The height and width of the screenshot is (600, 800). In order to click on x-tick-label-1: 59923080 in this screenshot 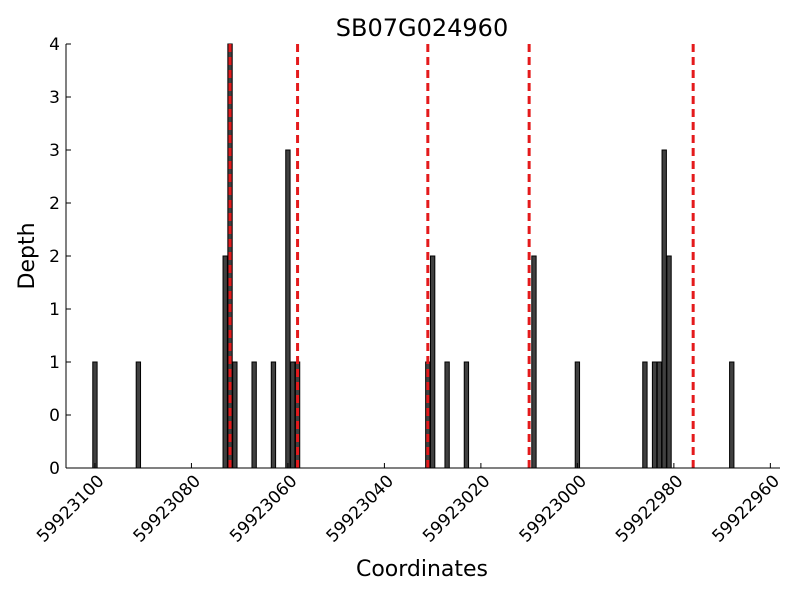, I will do `click(167, 508)`.